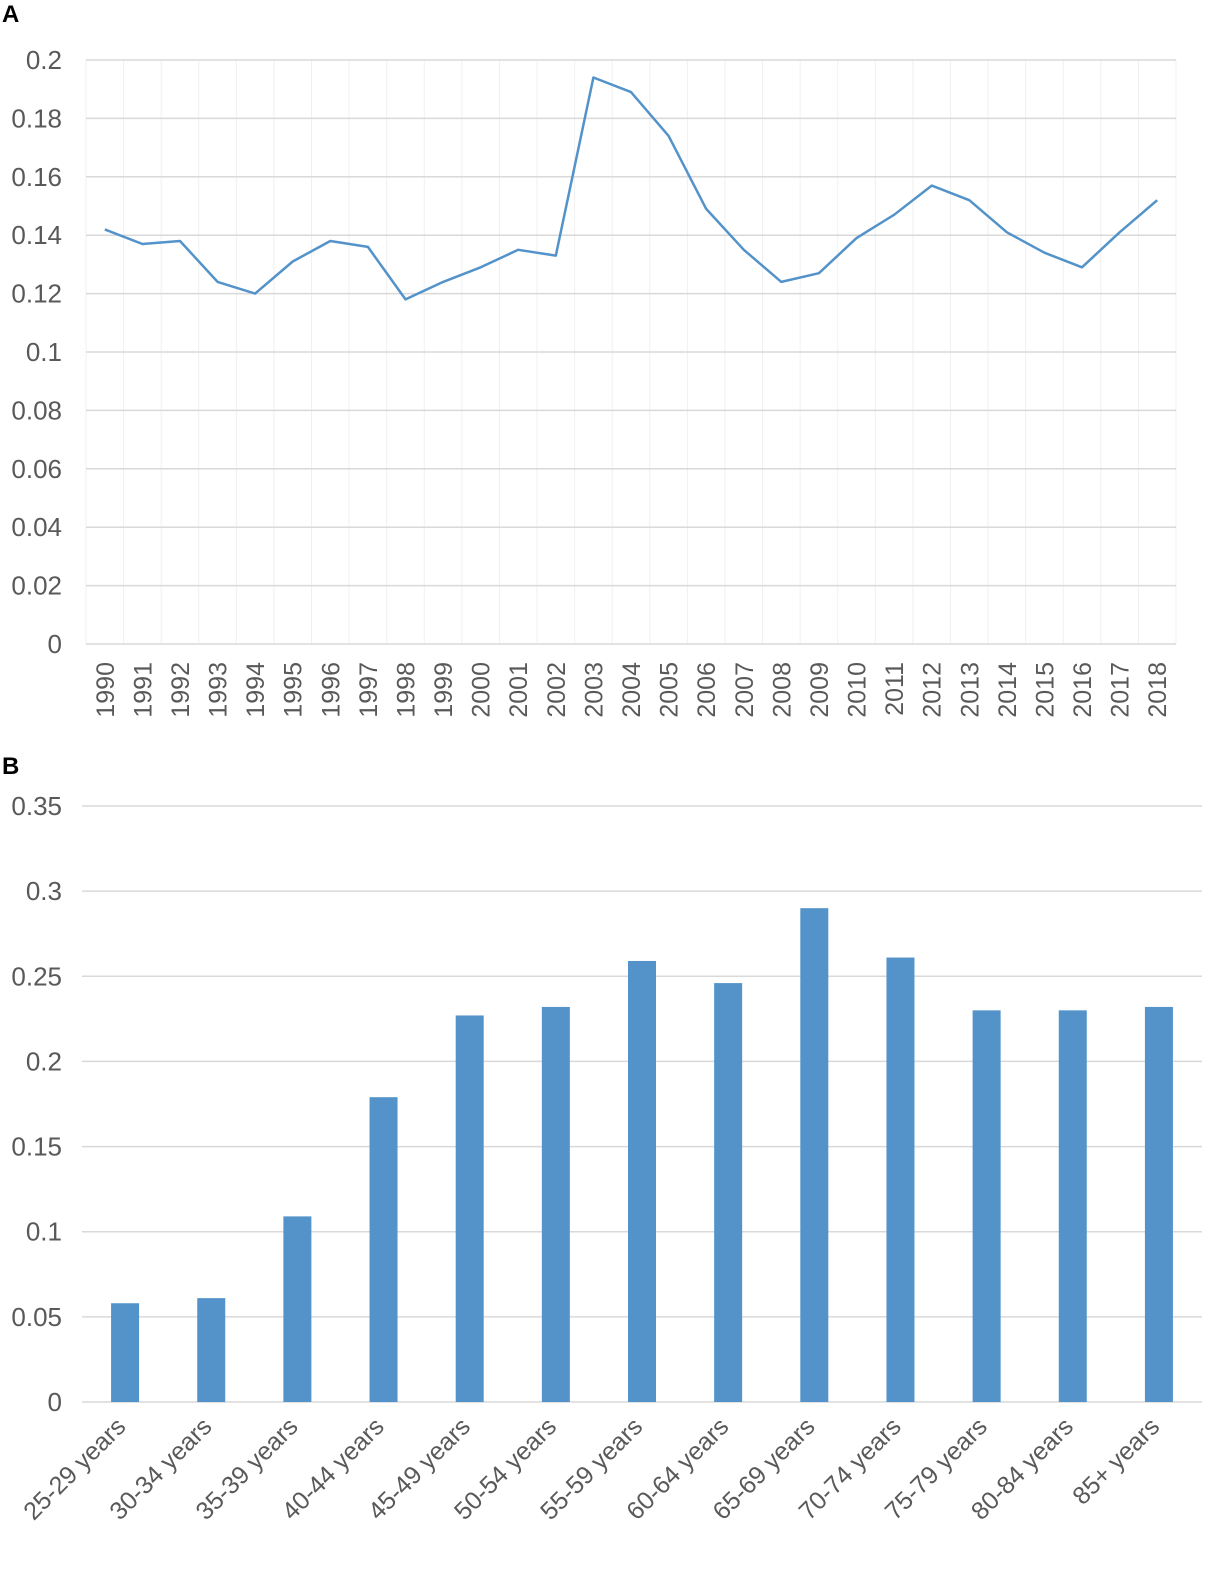  Describe the element at coordinates (820, 690) in the screenshot. I see `panel-a-x-tick-label: 2009` at that location.